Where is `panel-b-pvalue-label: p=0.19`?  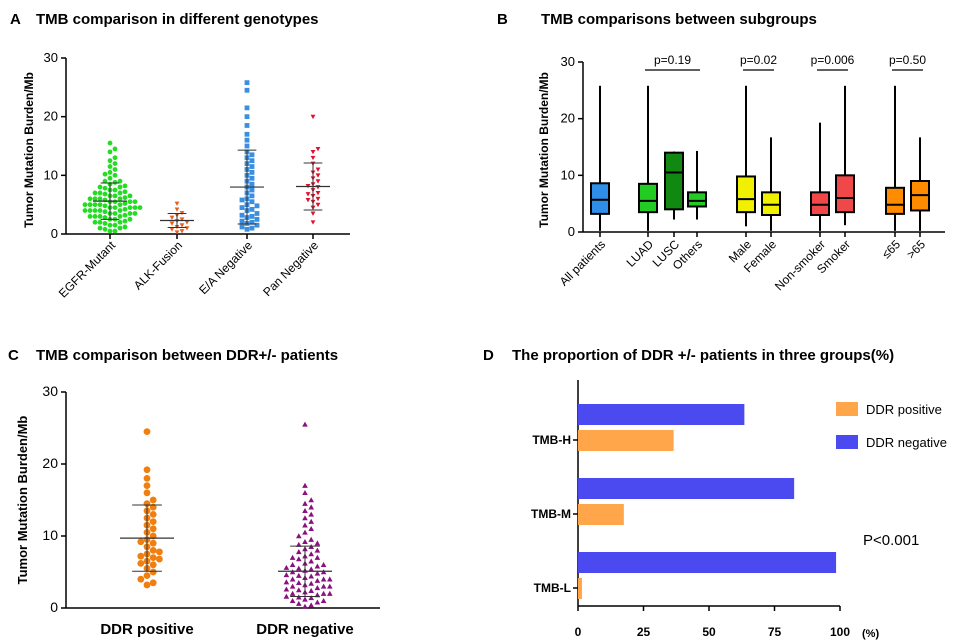
panel-b-pvalue-label: p=0.19 is located at coordinates (672, 60).